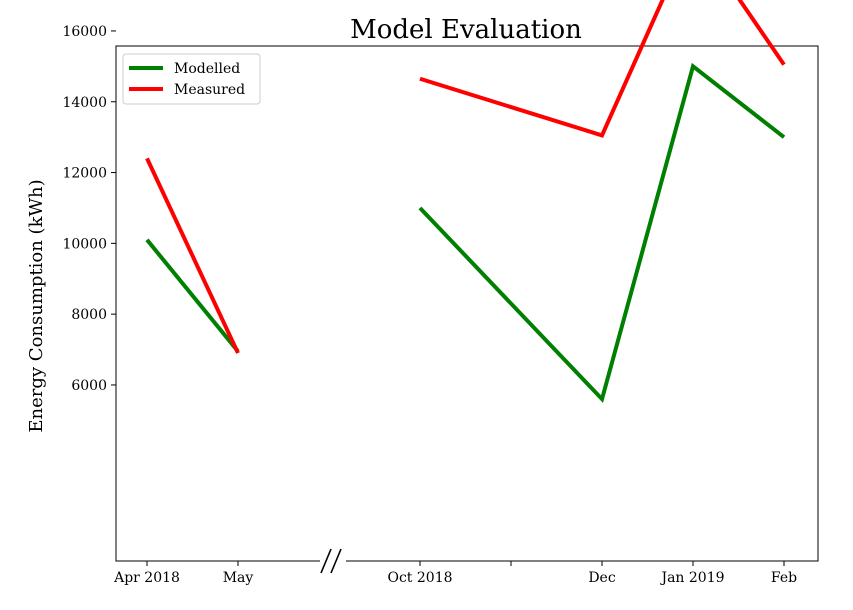 This screenshot has width=853, height=610. What do you see at coordinates (333, 561) in the screenshot?
I see `axis-break-gap` at bounding box center [333, 561].